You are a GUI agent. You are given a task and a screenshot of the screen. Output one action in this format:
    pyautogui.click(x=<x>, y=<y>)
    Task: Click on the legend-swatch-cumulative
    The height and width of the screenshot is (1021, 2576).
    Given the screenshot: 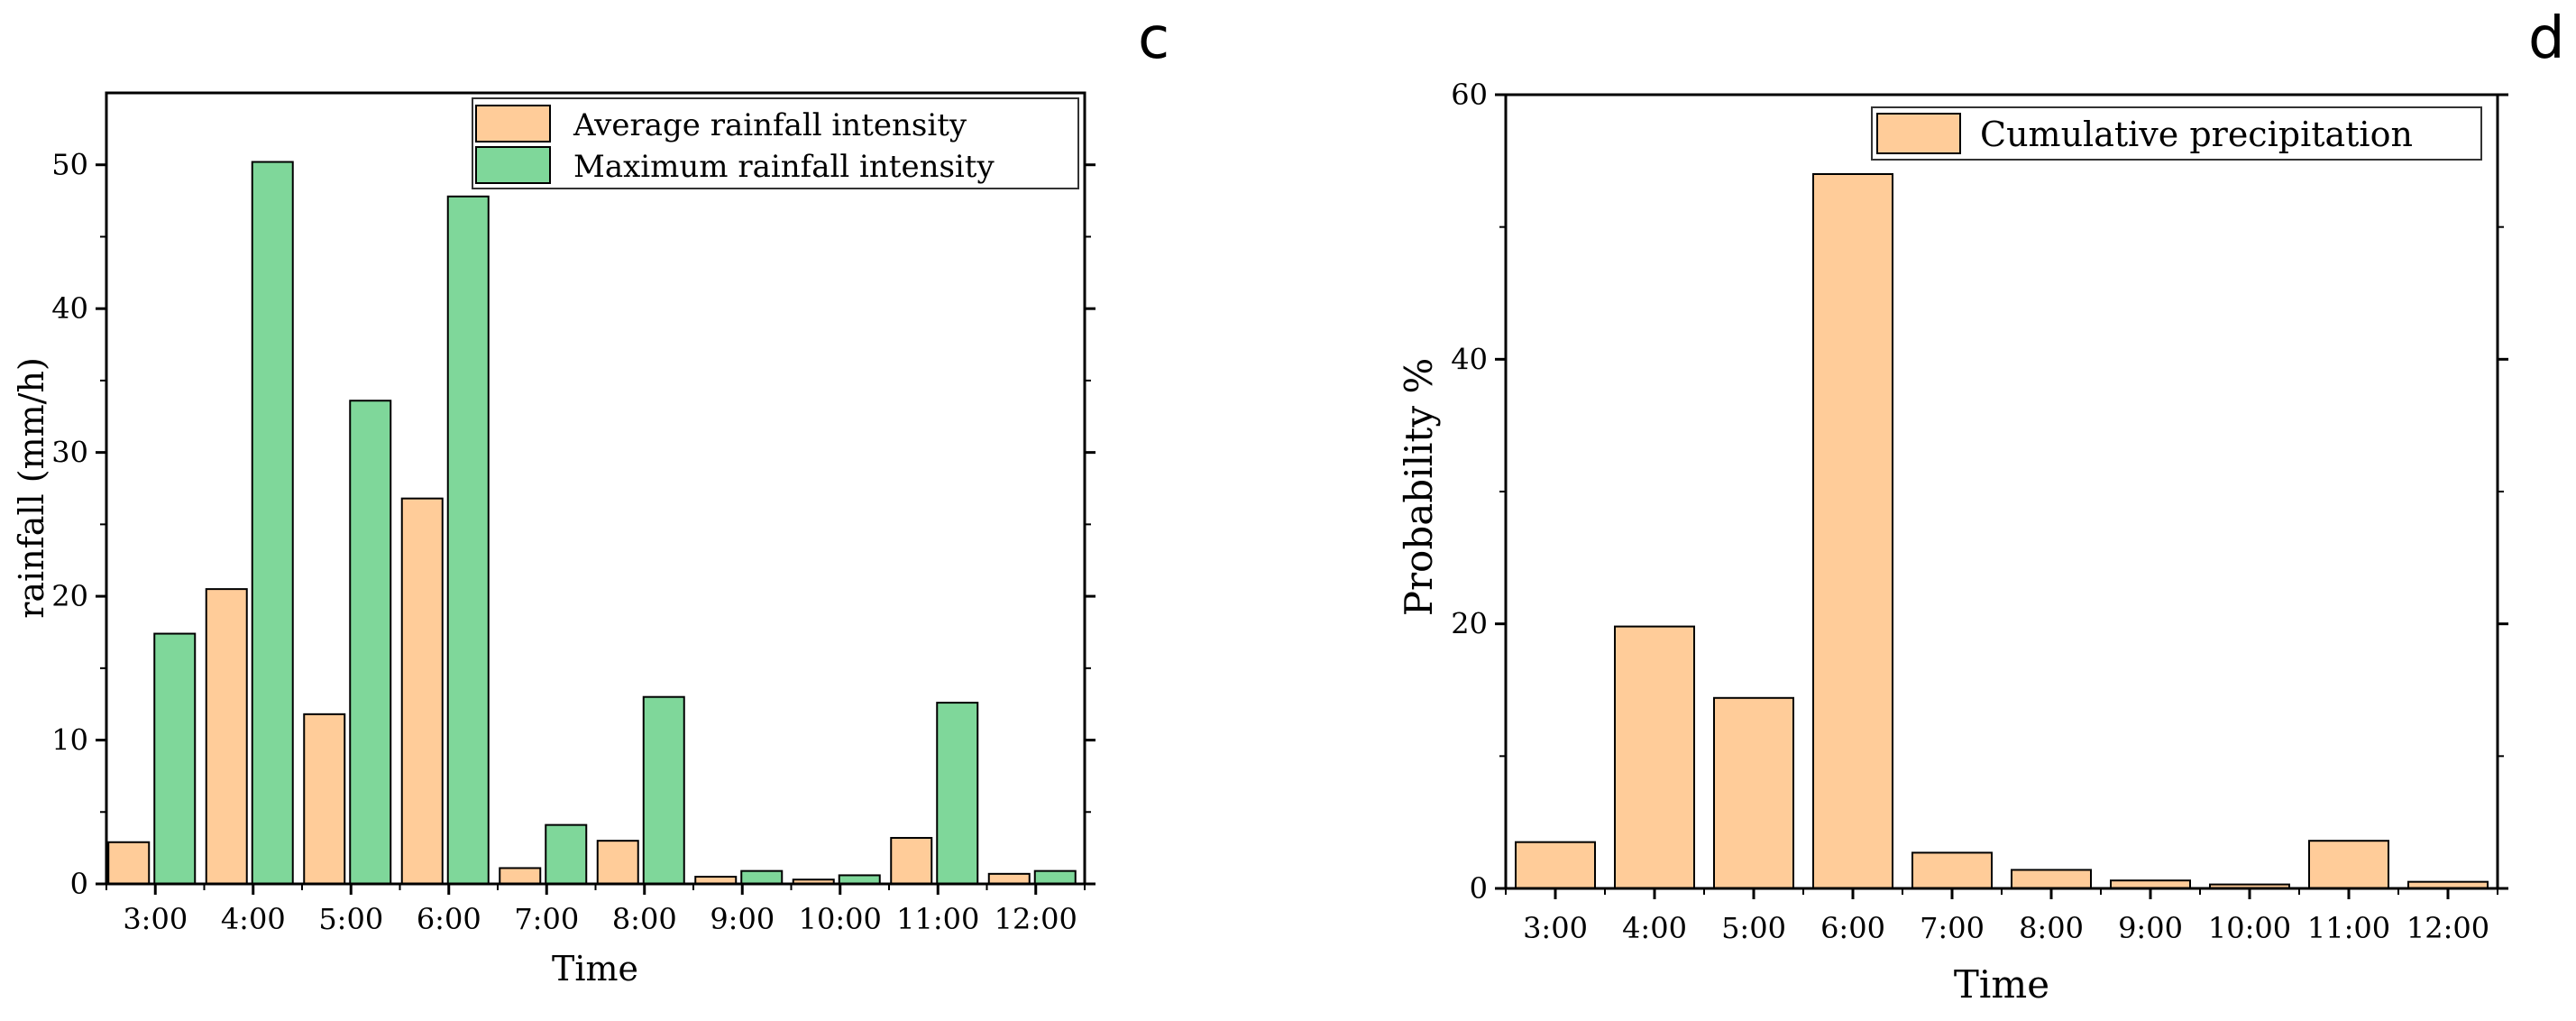 What is the action you would take?
    pyautogui.click(x=1918, y=133)
    